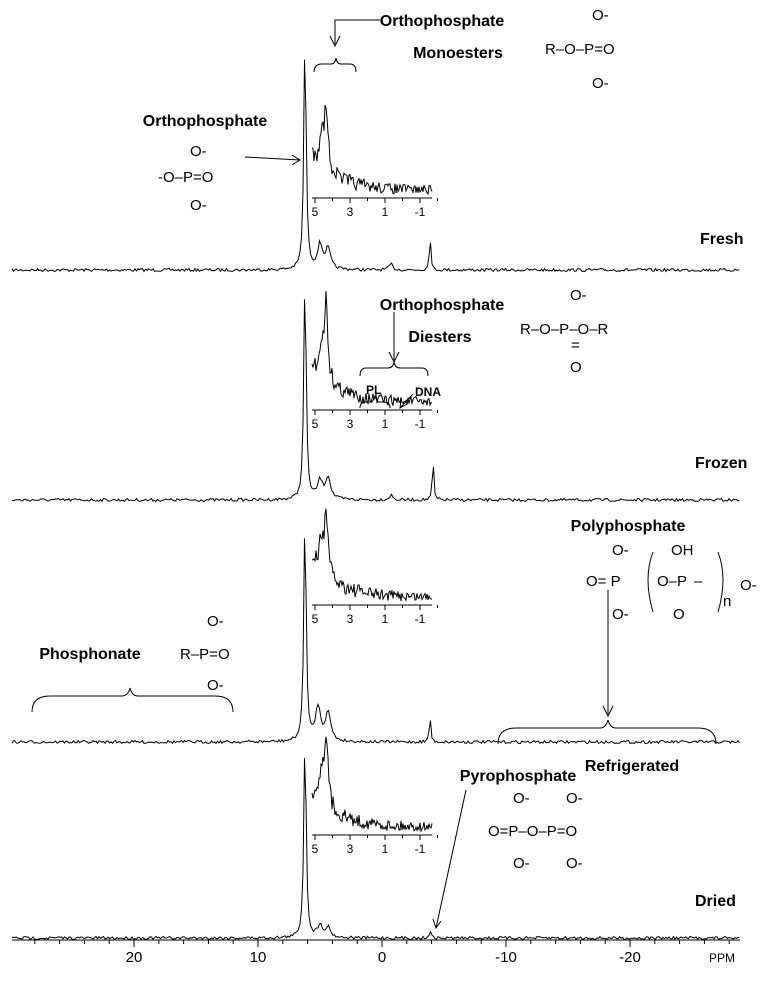 This screenshot has width=765, height=998. I want to click on x-tick-label: 20, so click(134, 957).